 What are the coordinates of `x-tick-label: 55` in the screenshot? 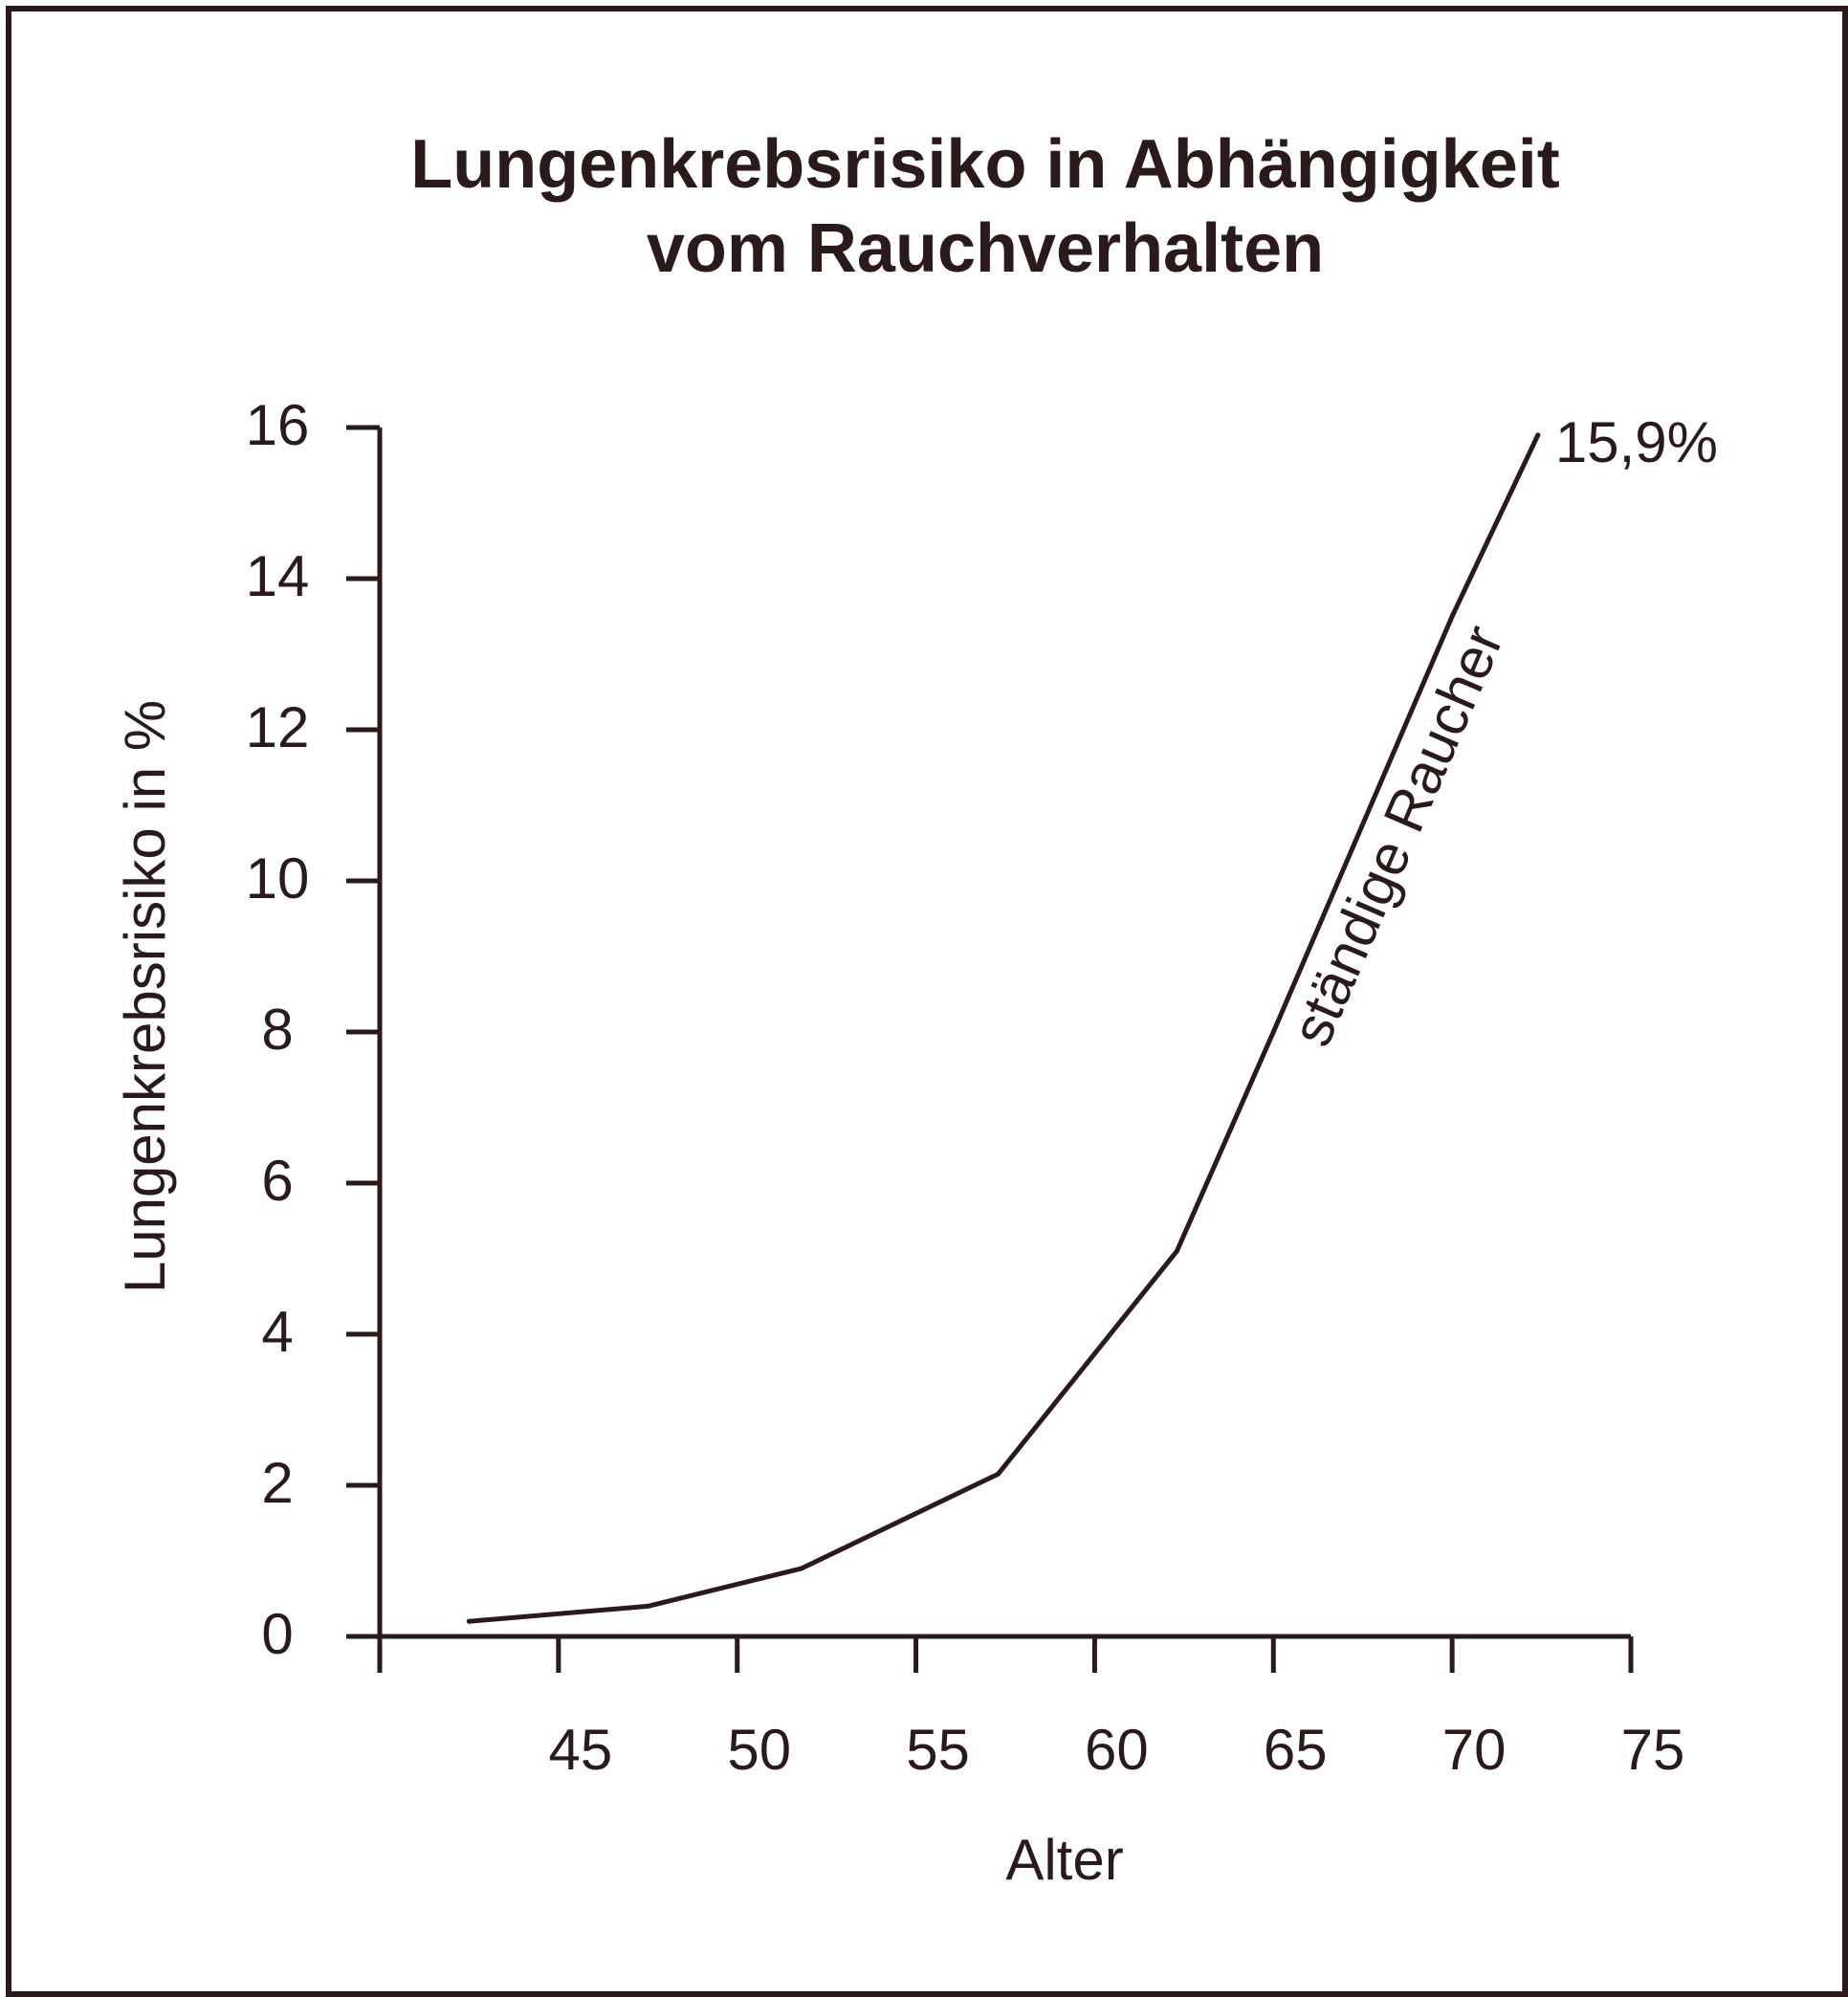 It's located at (938, 1750).